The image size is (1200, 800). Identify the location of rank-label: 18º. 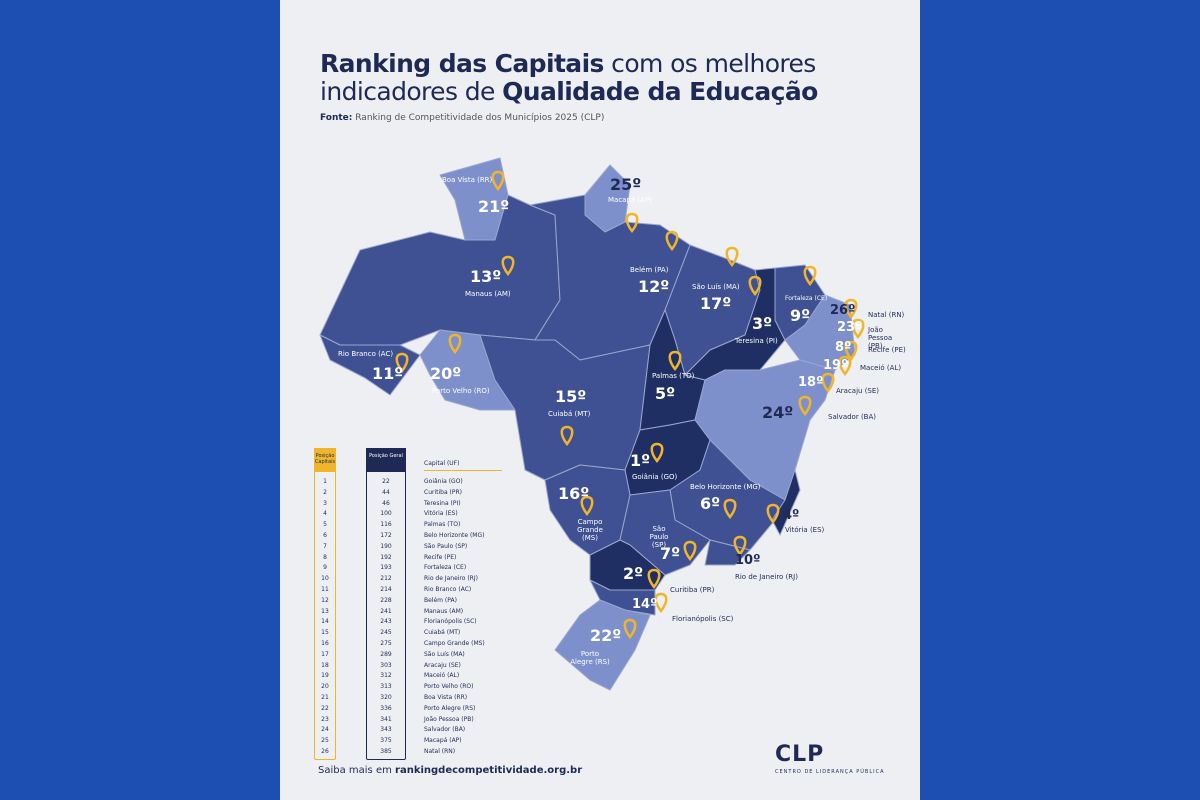
(811, 382).